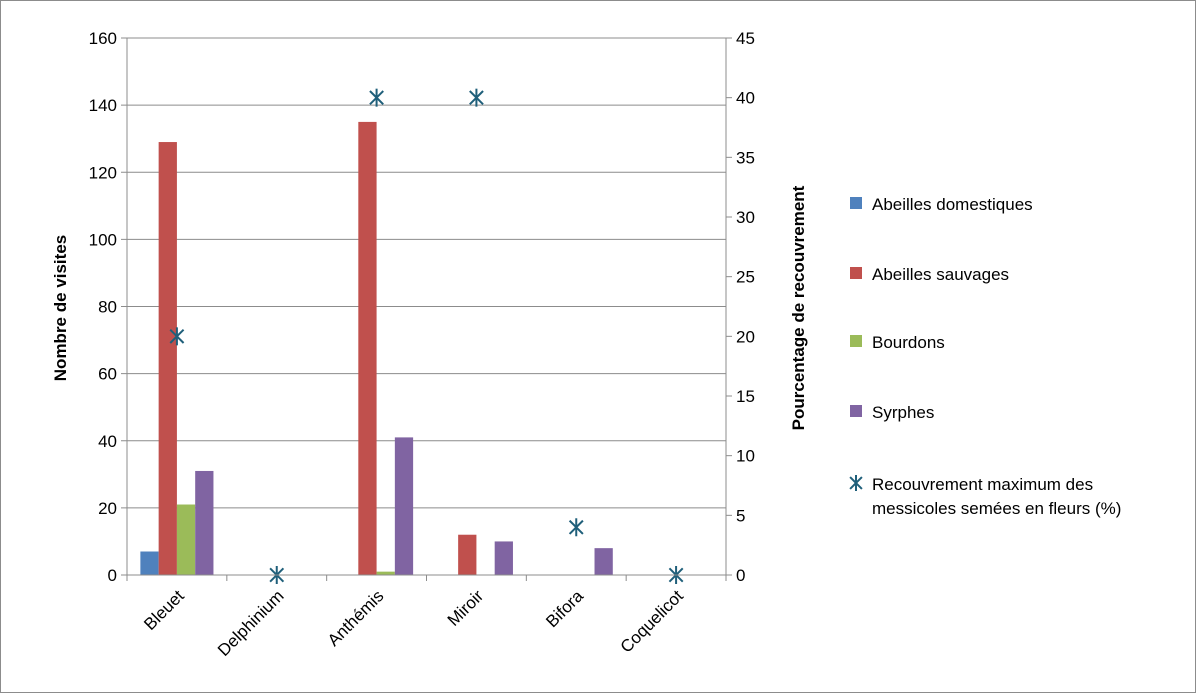 This screenshot has height=697, width=1196. I want to click on category-label: Bifora, so click(564, 608).